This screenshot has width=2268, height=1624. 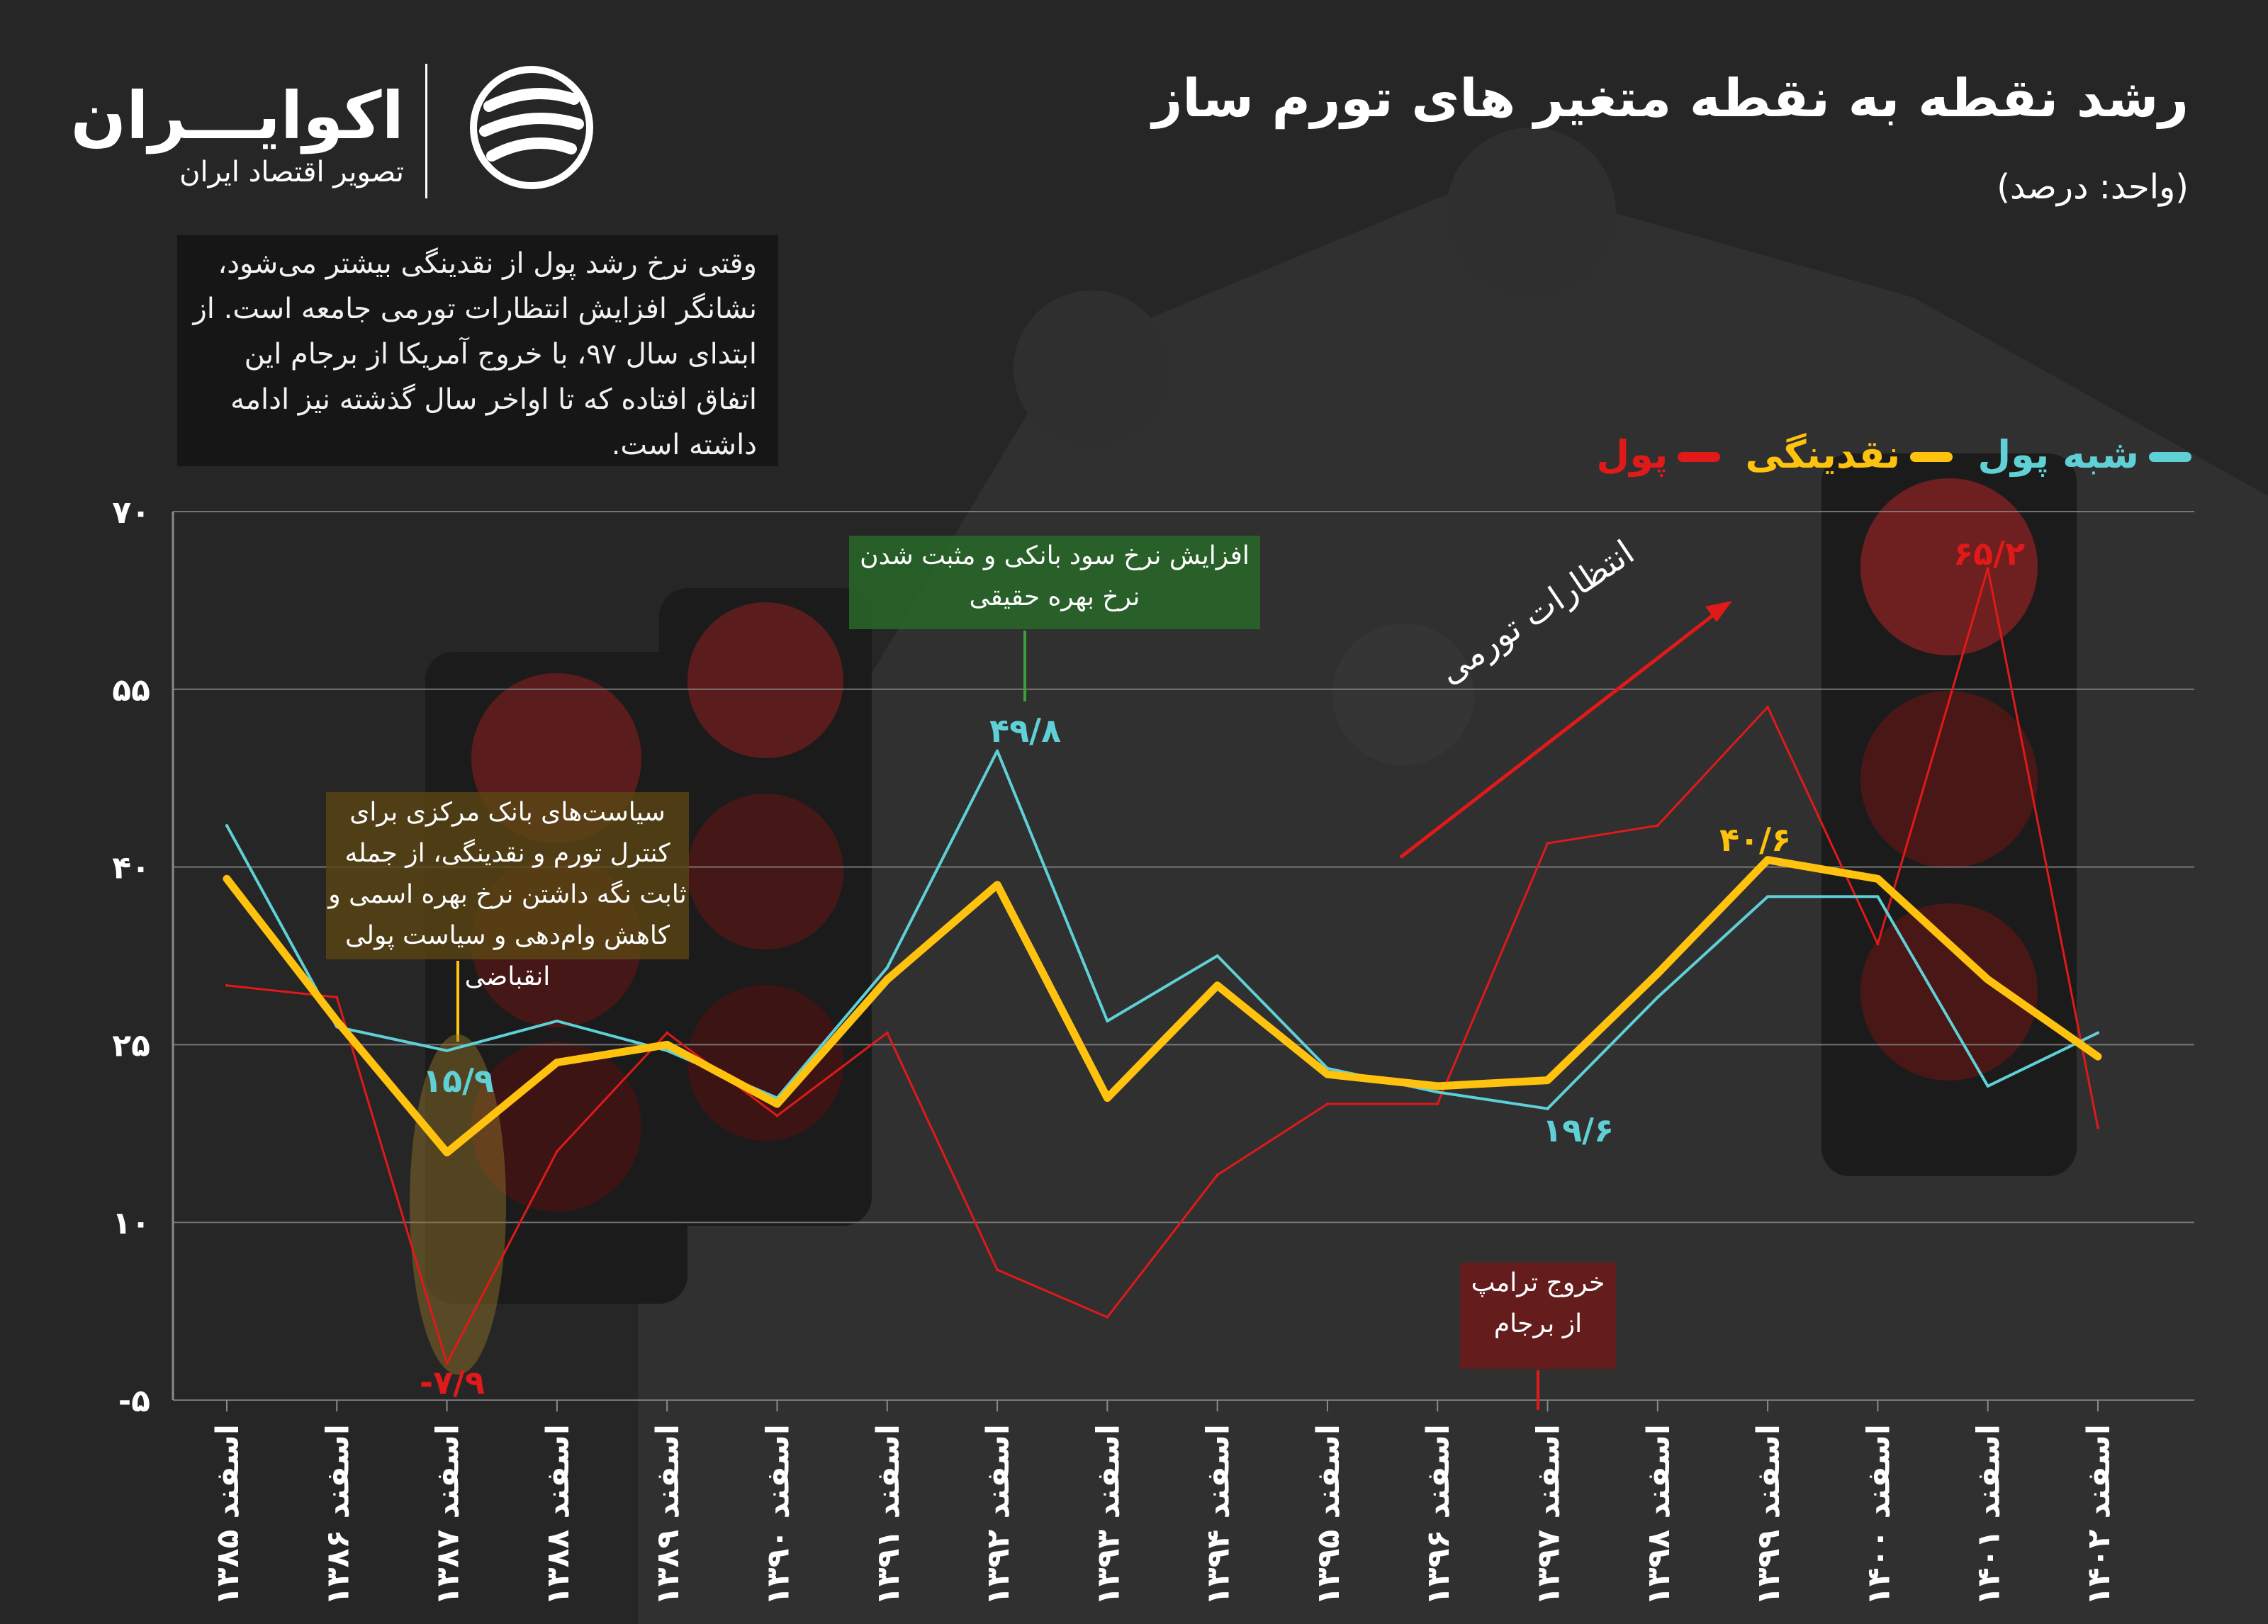 What do you see at coordinates (778, 1515) in the screenshot?
I see `x-tick-label: اسفند ۱۳۹۰` at bounding box center [778, 1515].